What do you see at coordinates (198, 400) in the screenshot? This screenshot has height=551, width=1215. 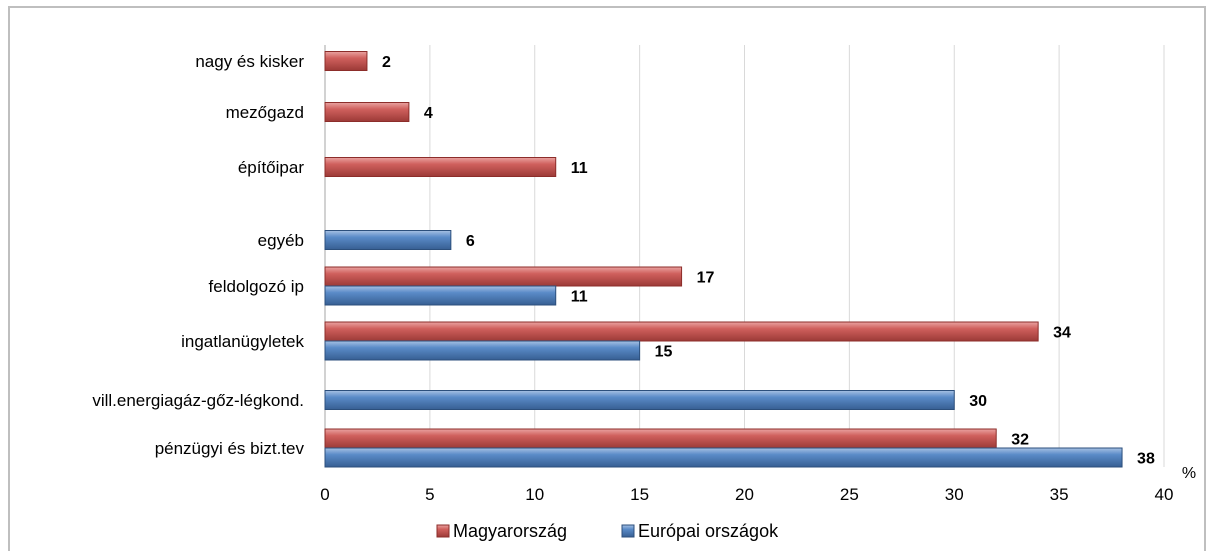 I see `category-label: vill.energiagáz-gőz-légkond.` at bounding box center [198, 400].